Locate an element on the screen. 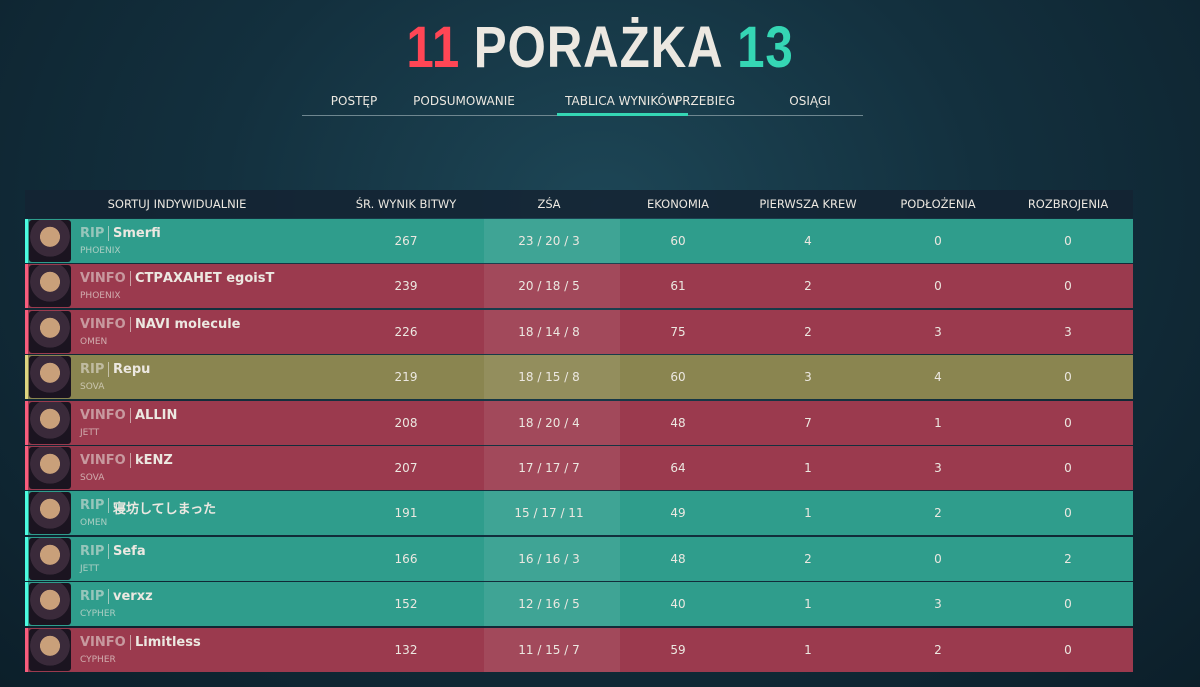 The width and height of the screenshot is (1200, 687). plants: 4 is located at coordinates (938, 377).